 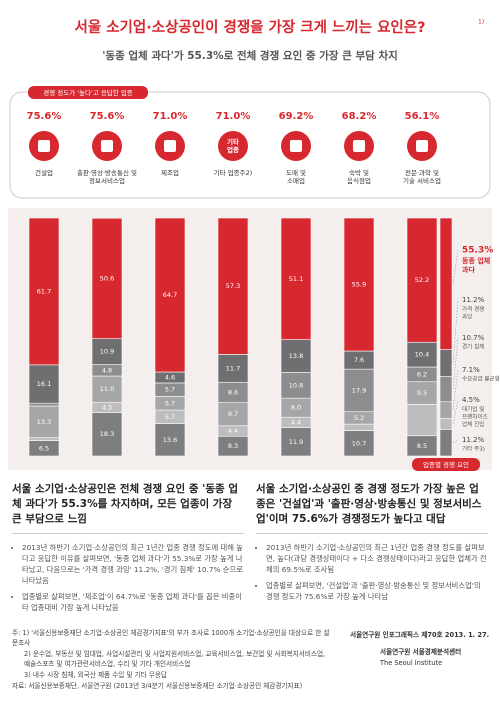 I want to click on value-label: 7.6, so click(x=359, y=360).